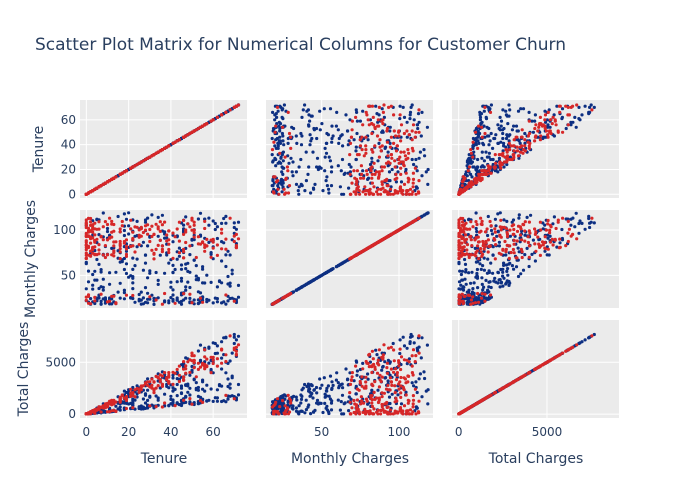 Image resolution: width=700 pixels, height=500 pixels. Describe the element at coordinates (535, 149) in the screenshot. I see `panel-tenure-vs-total-charges` at that location.